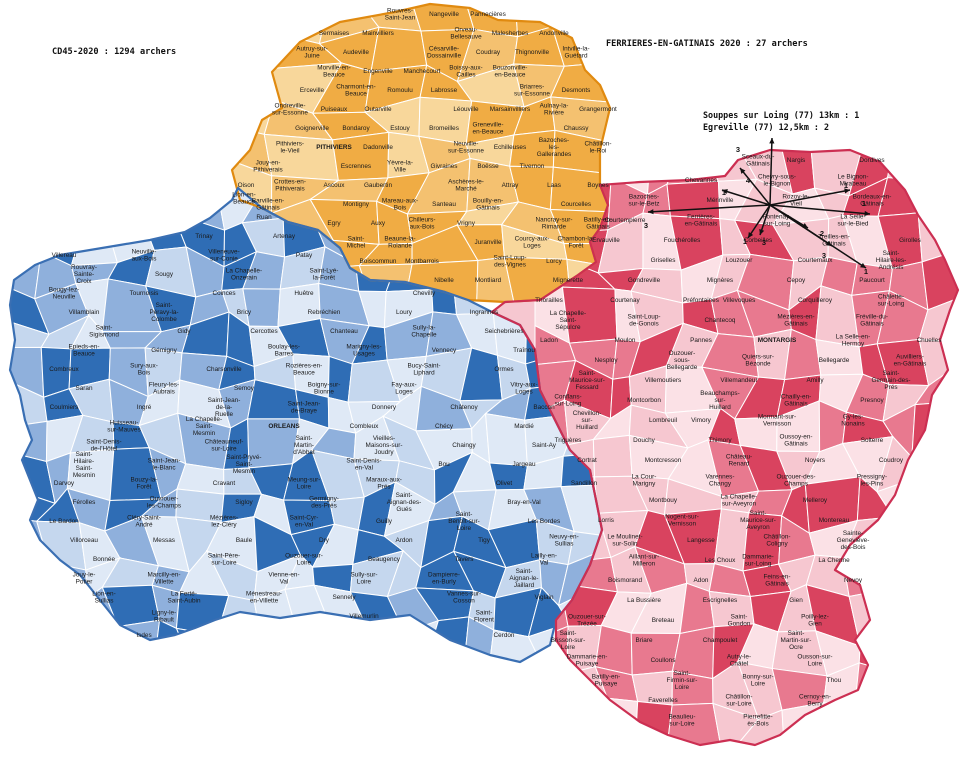  Describe the element at coordinates (378, 147) in the screenshot. I see `north-commune-label: Dadonville` at that location.